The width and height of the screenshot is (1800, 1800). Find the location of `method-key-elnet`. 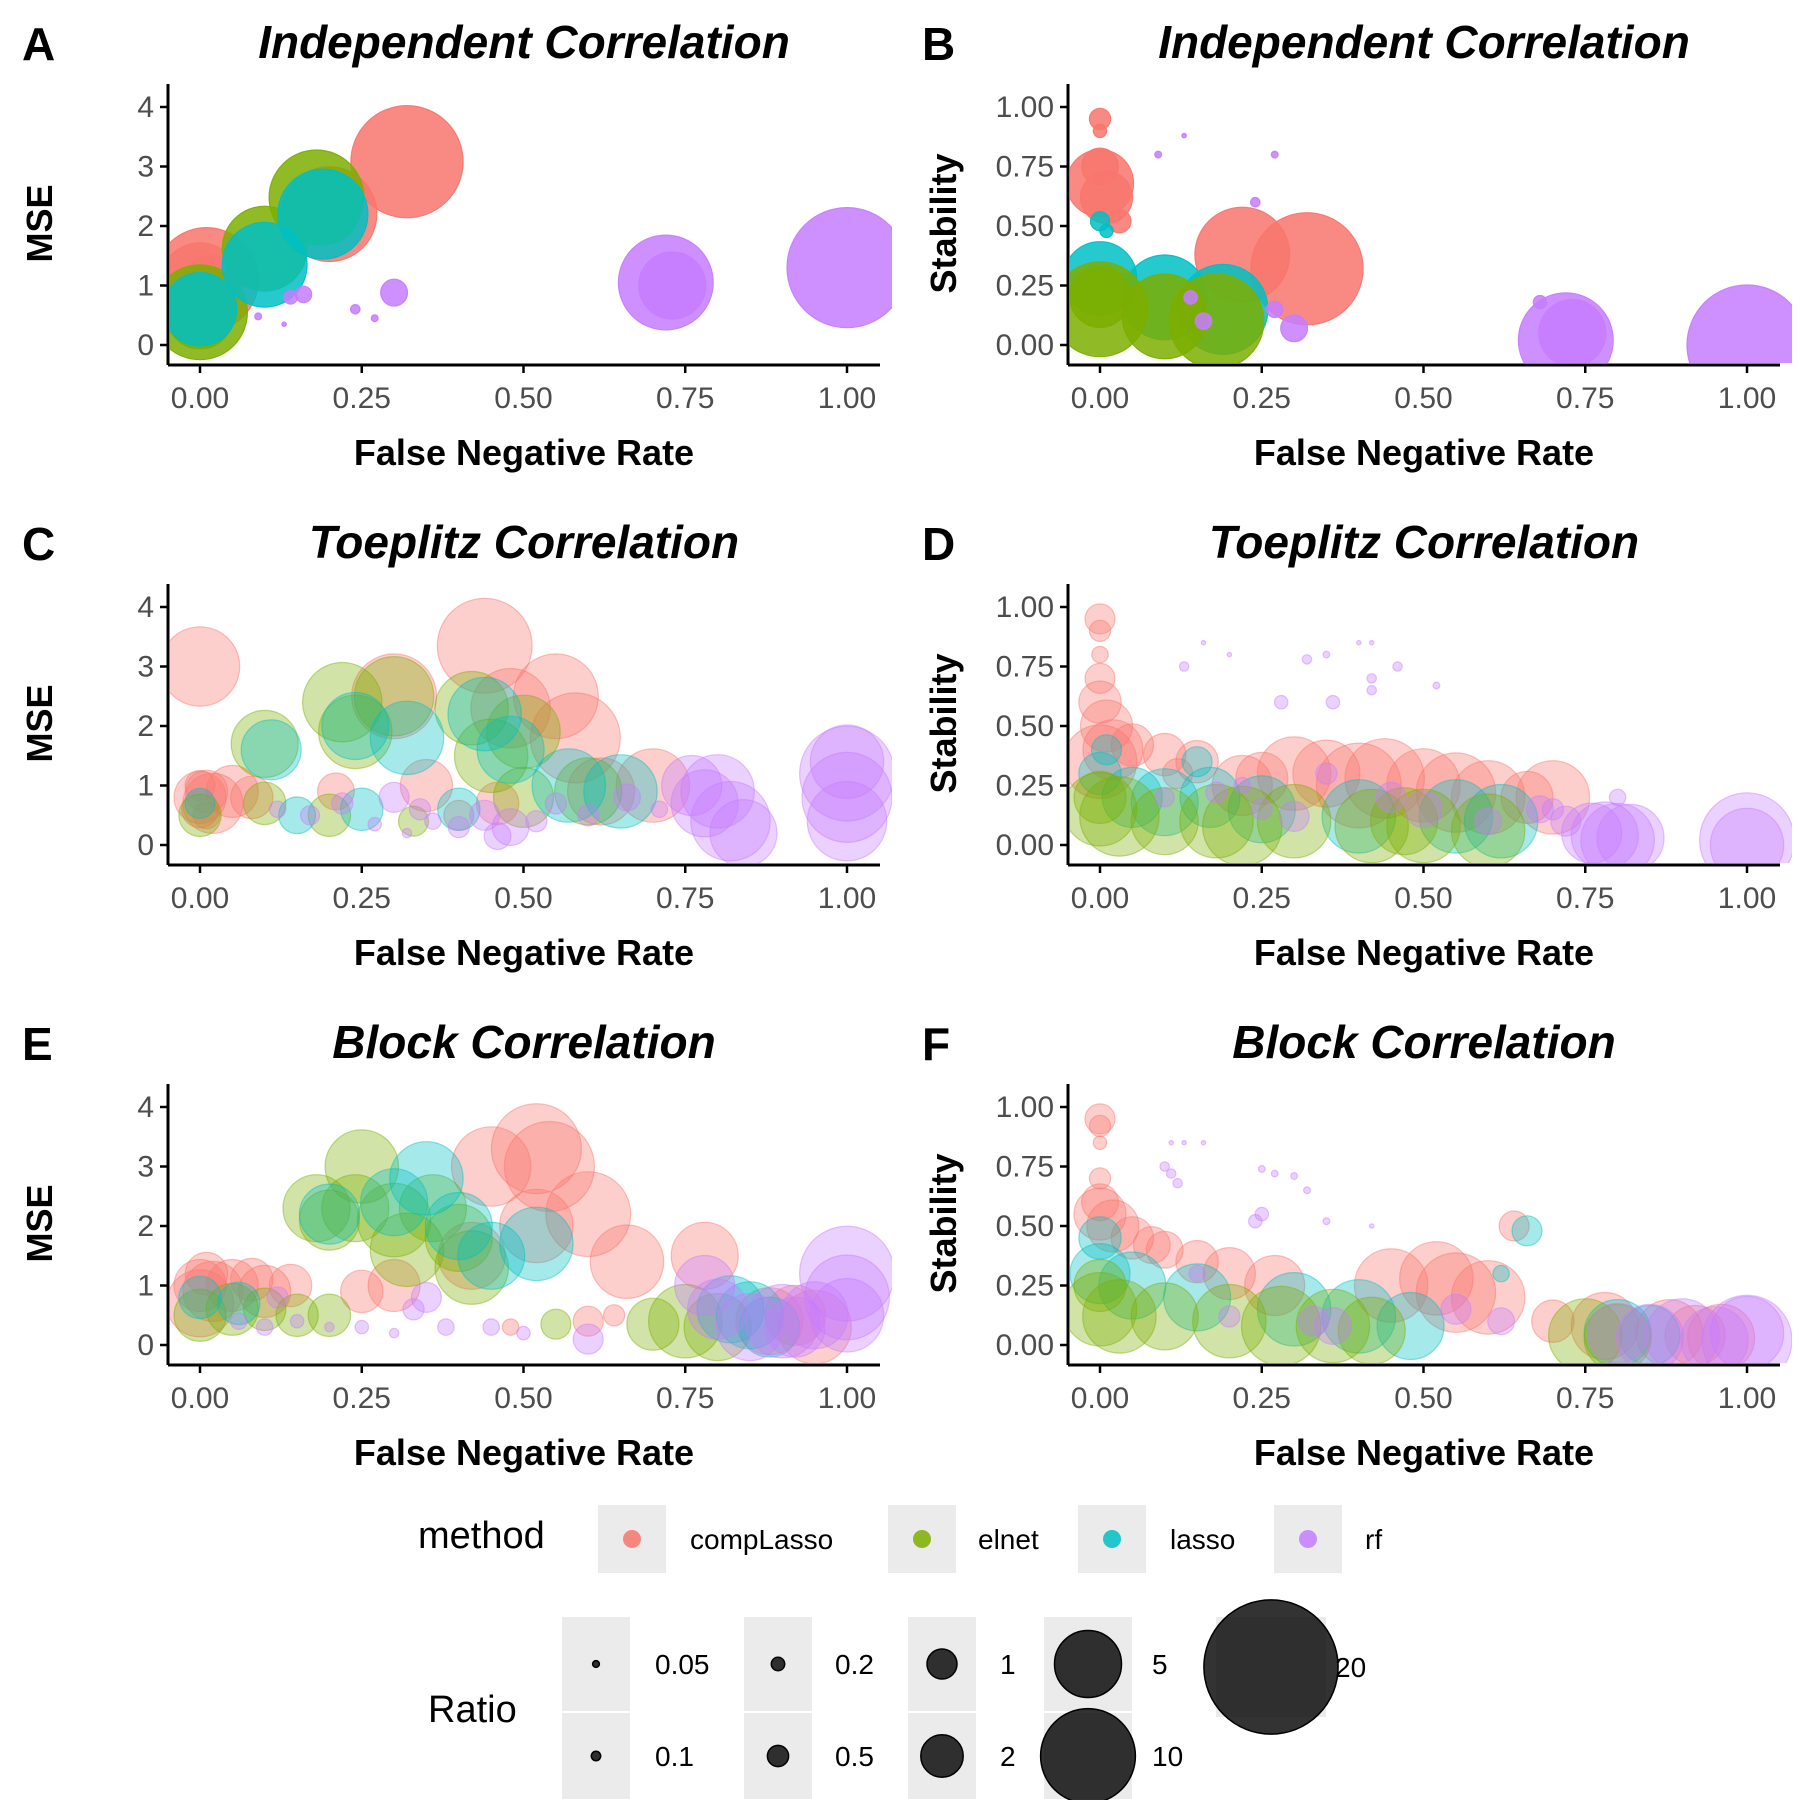

method-key-elnet is located at coordinates (922, 1539).